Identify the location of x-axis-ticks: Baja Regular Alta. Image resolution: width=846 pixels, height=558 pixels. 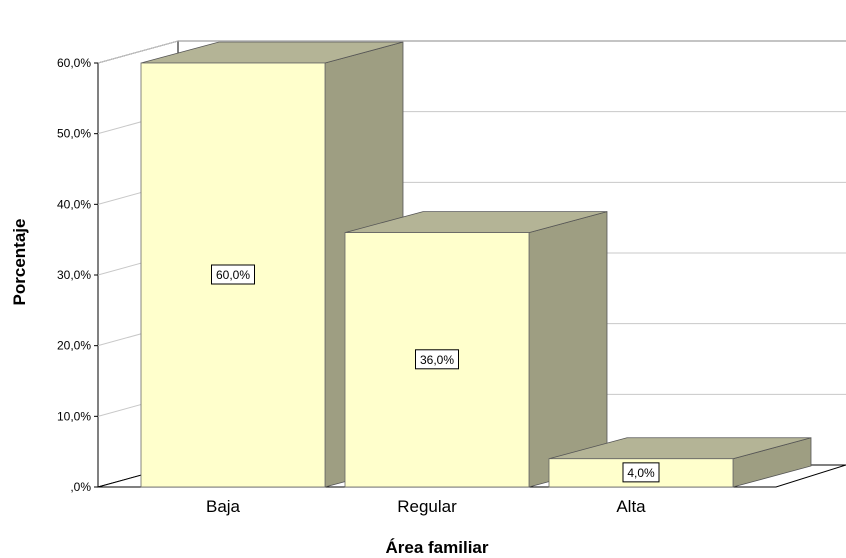
(426, 506).